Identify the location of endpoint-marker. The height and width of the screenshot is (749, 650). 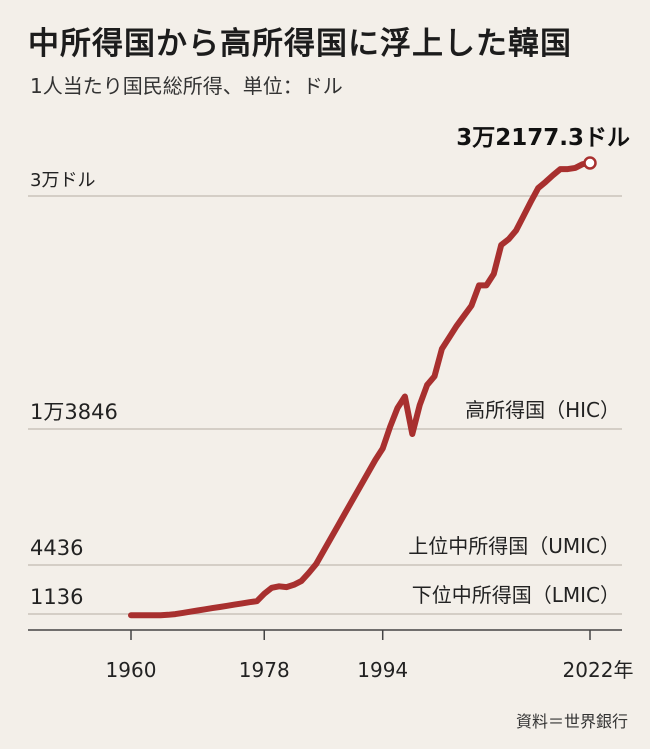
(590, 163).